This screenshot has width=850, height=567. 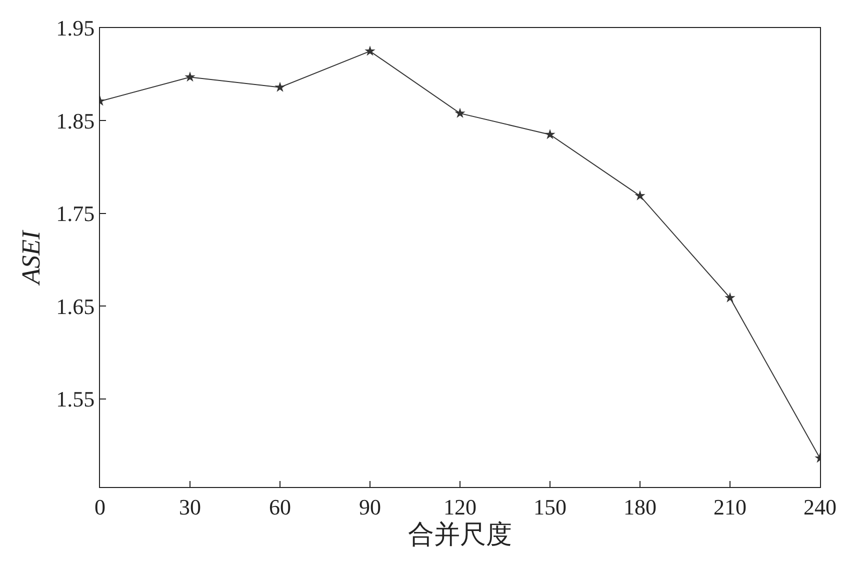 I want to click on x-tick-label: 240, so click(x=820, y=507).